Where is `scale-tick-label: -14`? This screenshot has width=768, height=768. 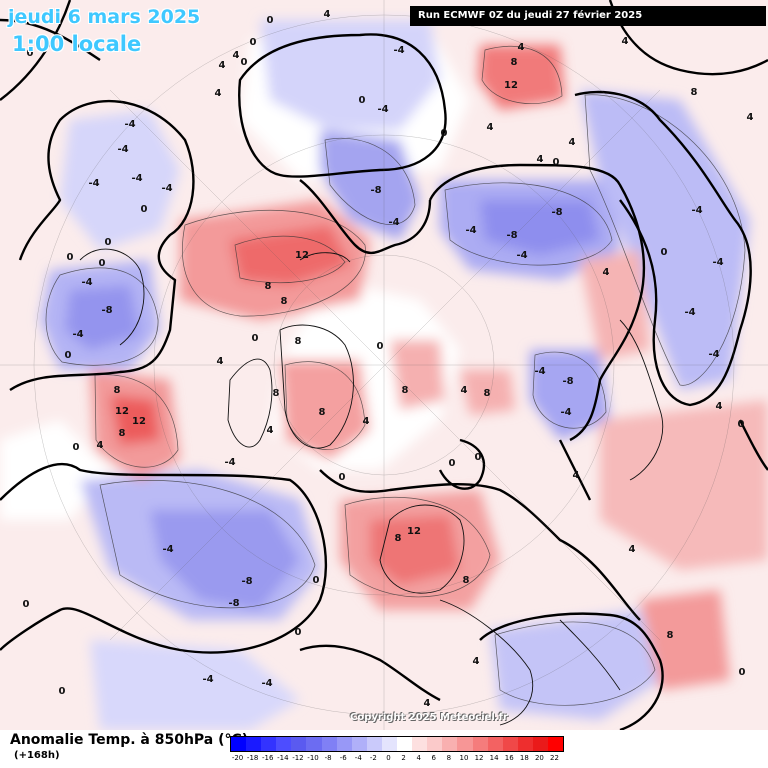
scale-tick-label: -14 is located at coordinates (283, 758).